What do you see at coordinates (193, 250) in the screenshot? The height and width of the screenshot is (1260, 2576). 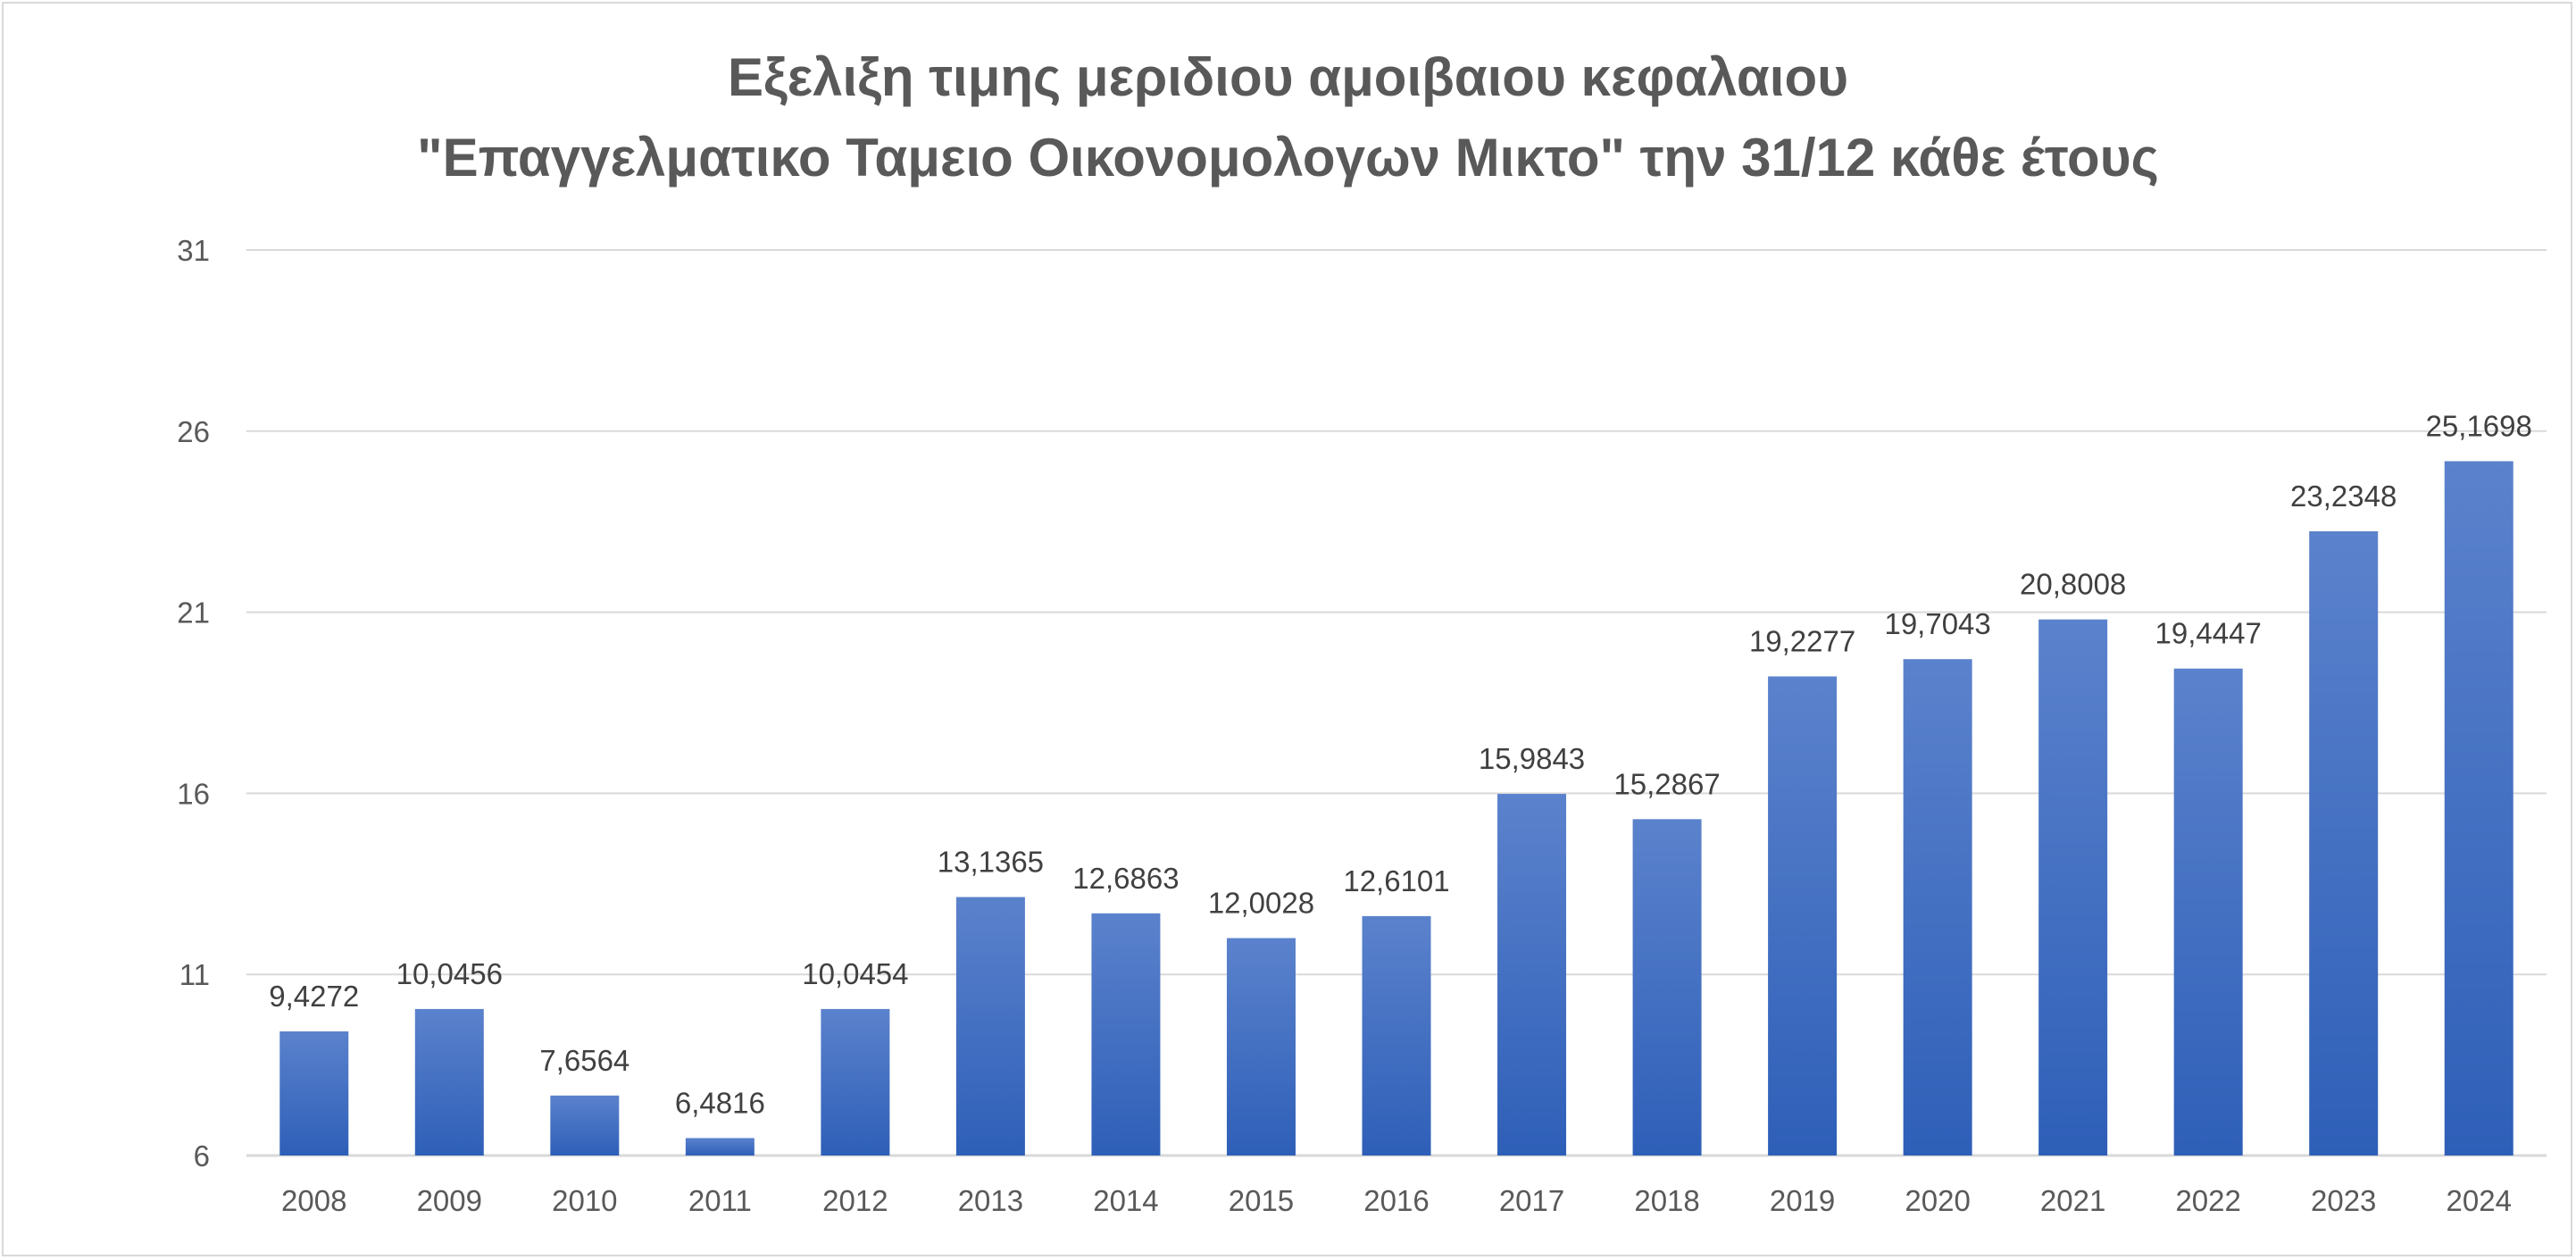 I see `y-tick-label: 31` at bounding box center [193, 250].